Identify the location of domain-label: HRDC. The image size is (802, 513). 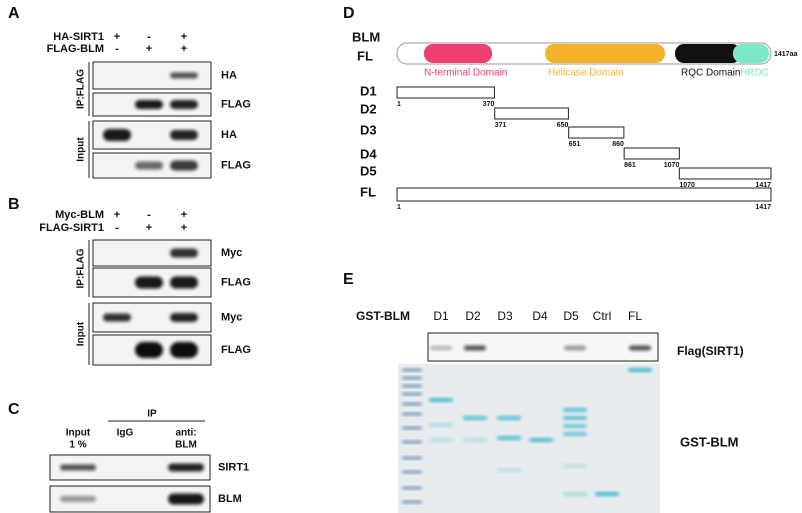
(754, 73).